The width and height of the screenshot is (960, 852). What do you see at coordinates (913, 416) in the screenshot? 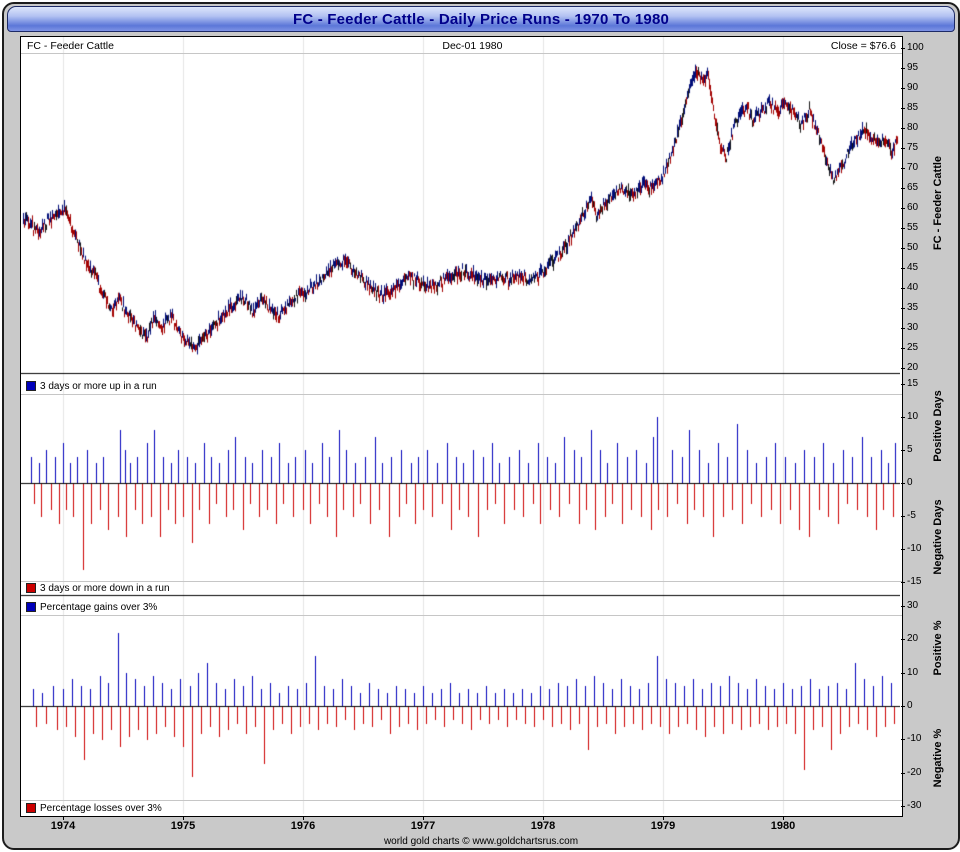
I see `y-tick-label: 10` at bounding box center [913, 416].